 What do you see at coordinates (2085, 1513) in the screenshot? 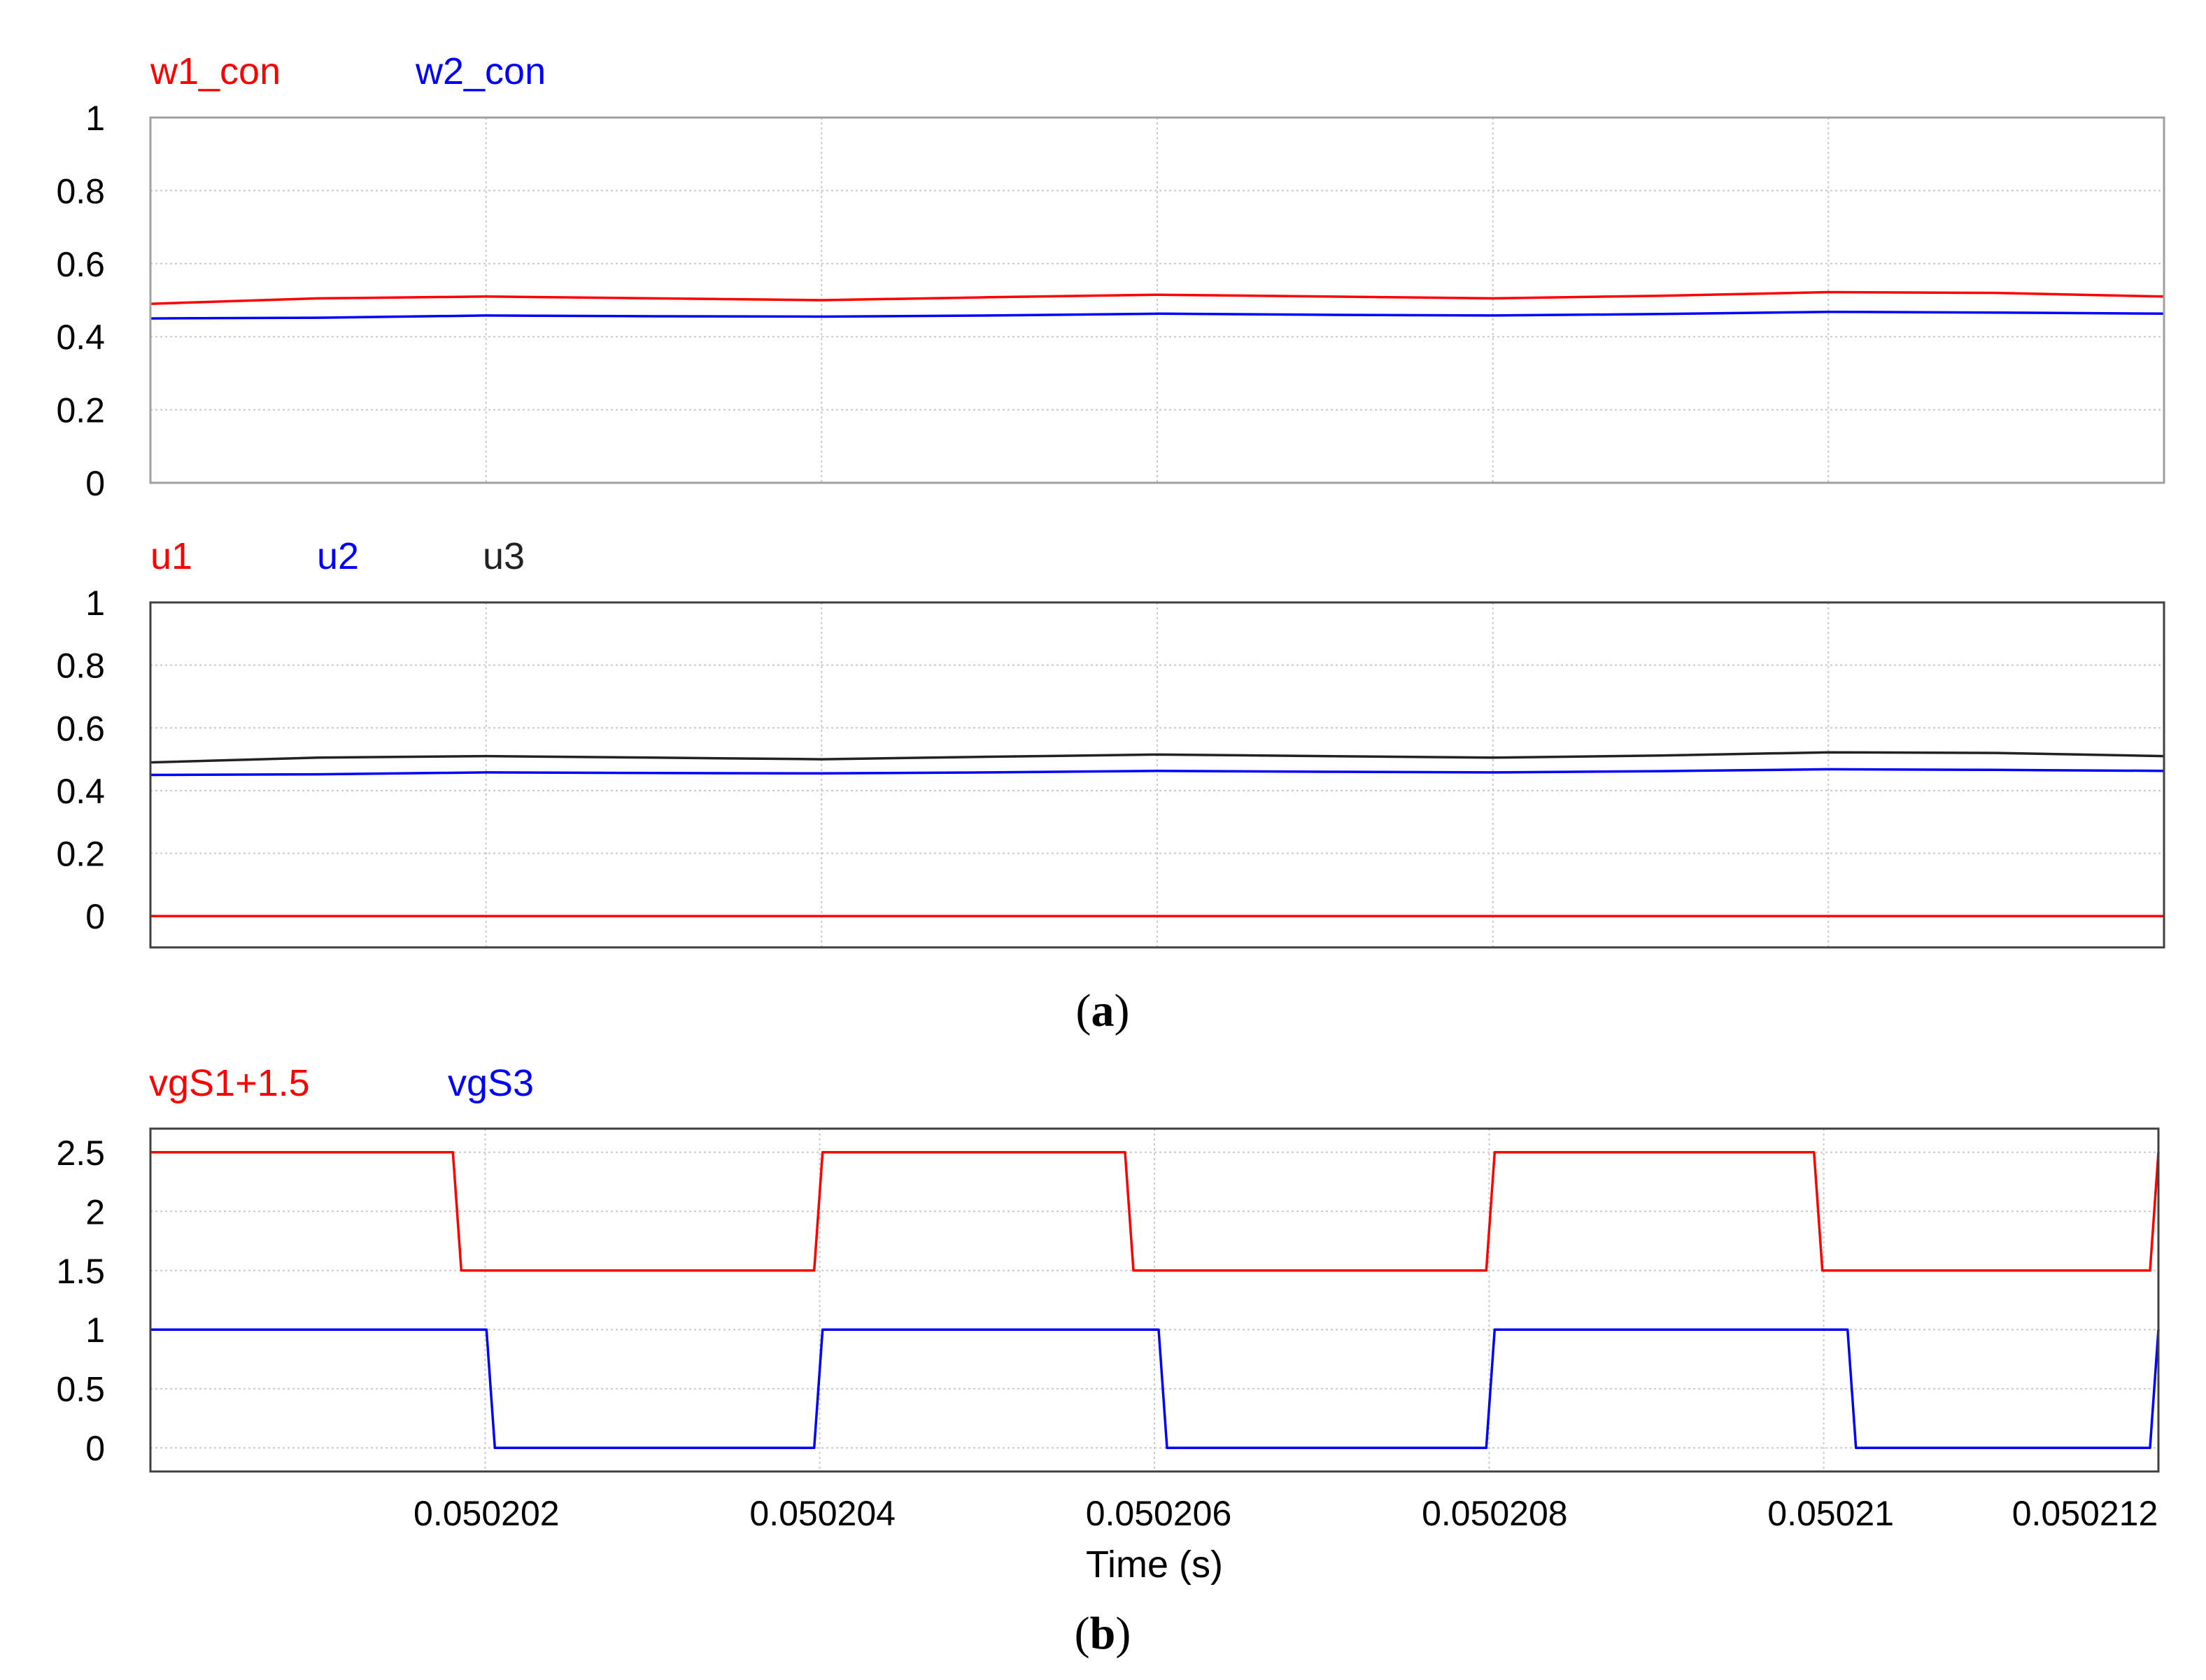
I see `x-tick-label: 0.050212` at bounding box center [2085, 1513].